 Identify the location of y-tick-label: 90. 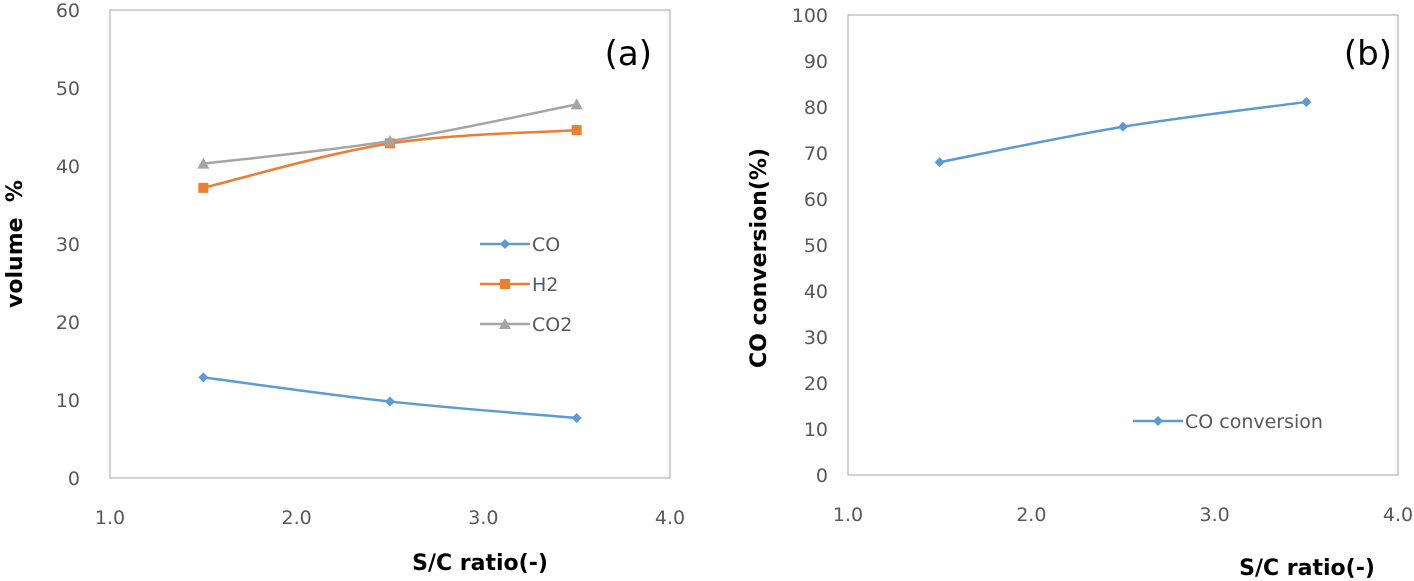
(816, 62).